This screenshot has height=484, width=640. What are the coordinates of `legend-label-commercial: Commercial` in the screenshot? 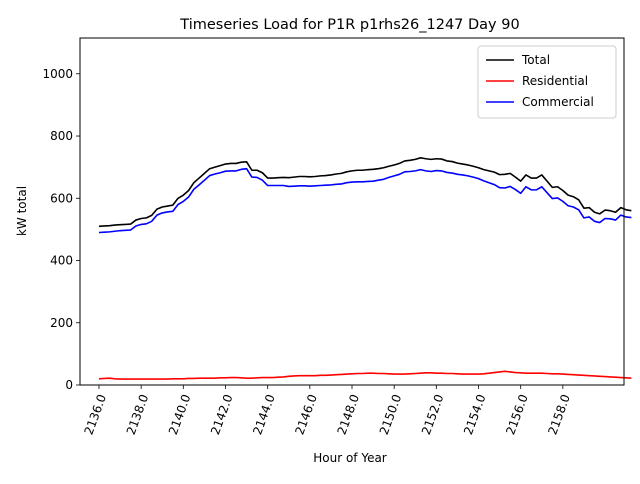 It's located at (558, 102).